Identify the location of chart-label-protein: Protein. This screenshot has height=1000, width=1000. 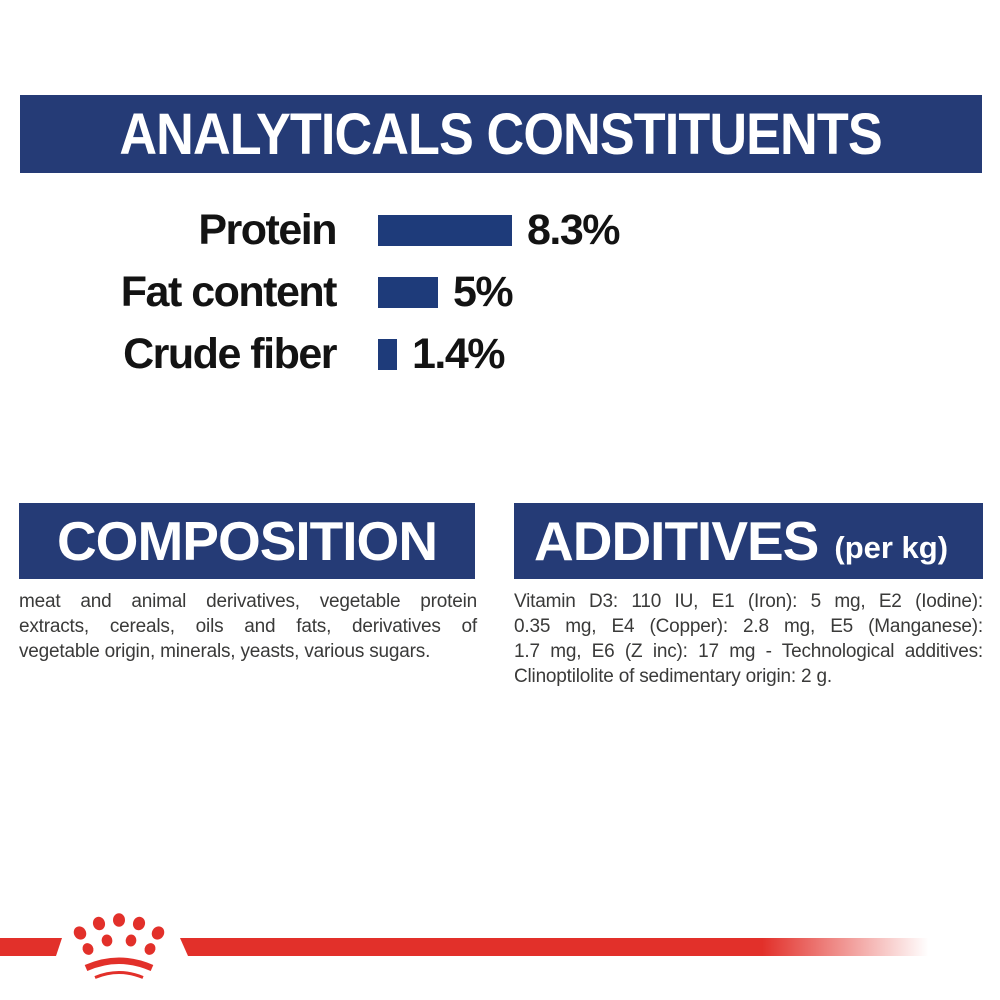
(267, 229).